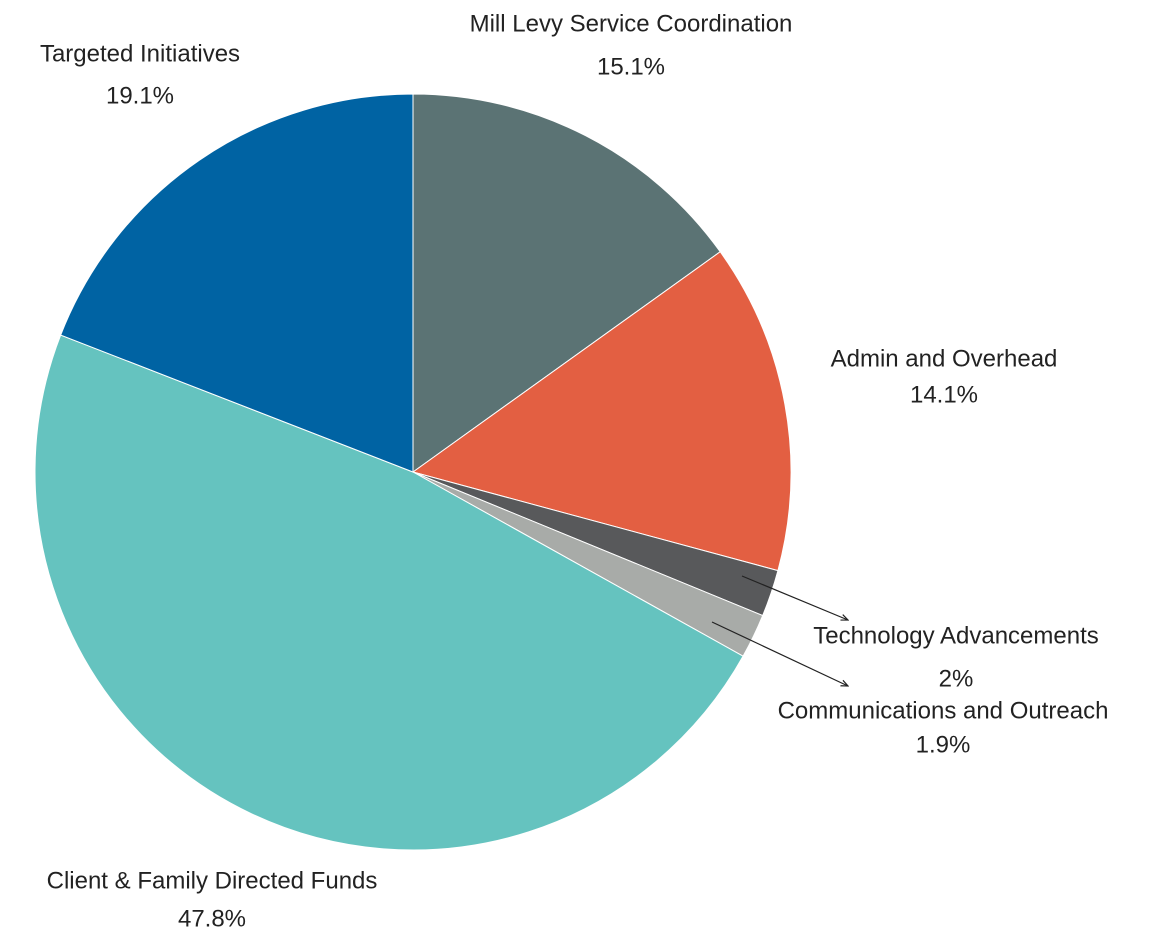 Image resolution: width=1162 pixels, height=936 pixels. I want to click on slice-label: Targeted Initiatives, so click(140, 53).